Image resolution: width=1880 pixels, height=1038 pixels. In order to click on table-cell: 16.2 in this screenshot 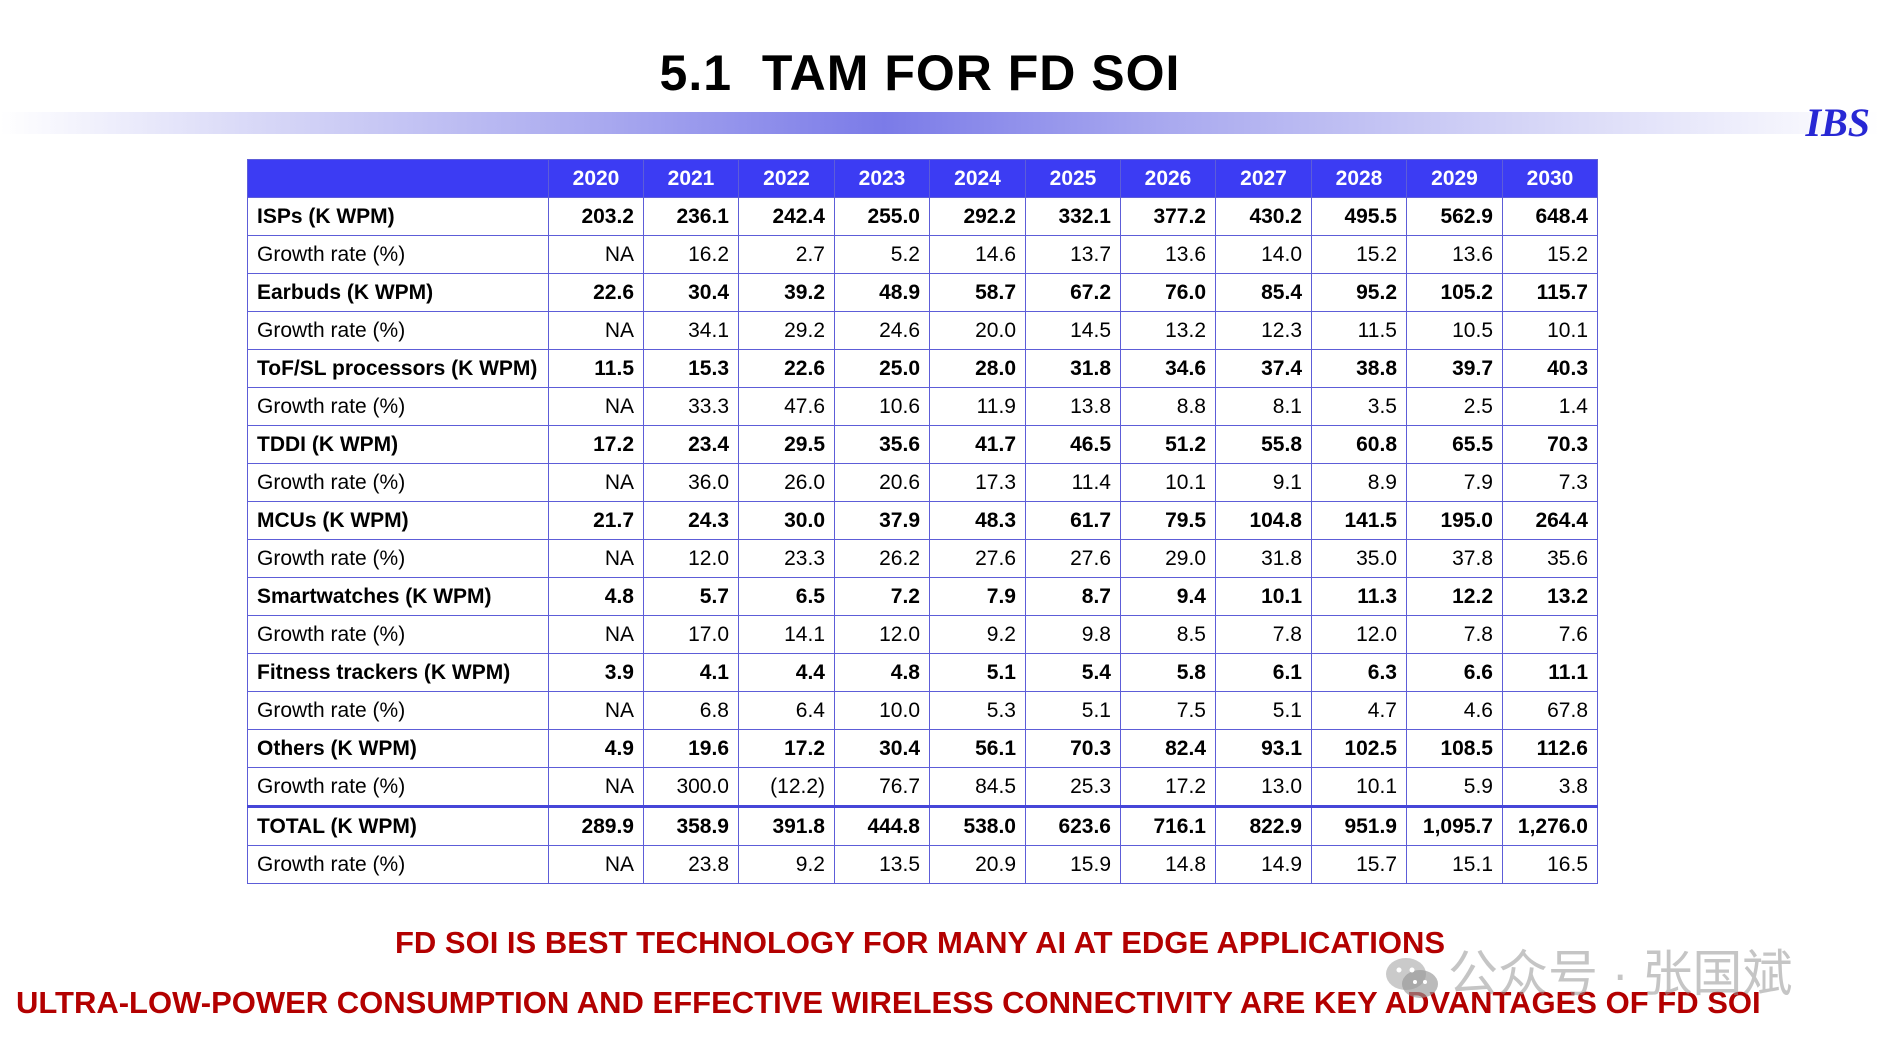, I will do `click(691, 254)`.